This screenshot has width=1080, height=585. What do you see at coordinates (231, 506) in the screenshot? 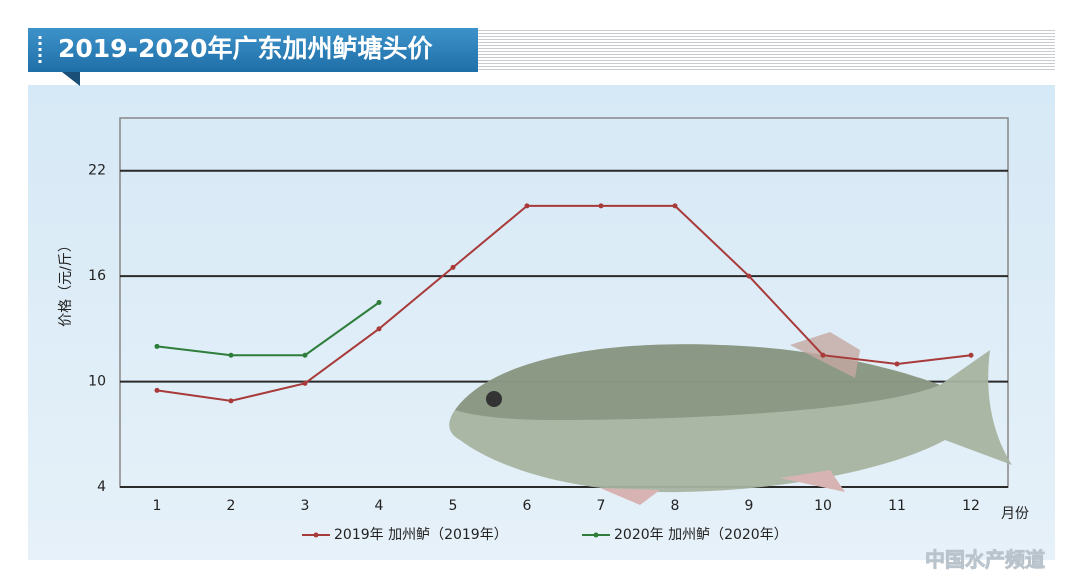
I see `x-tick-label: 2` at bounding box center [231, 506].